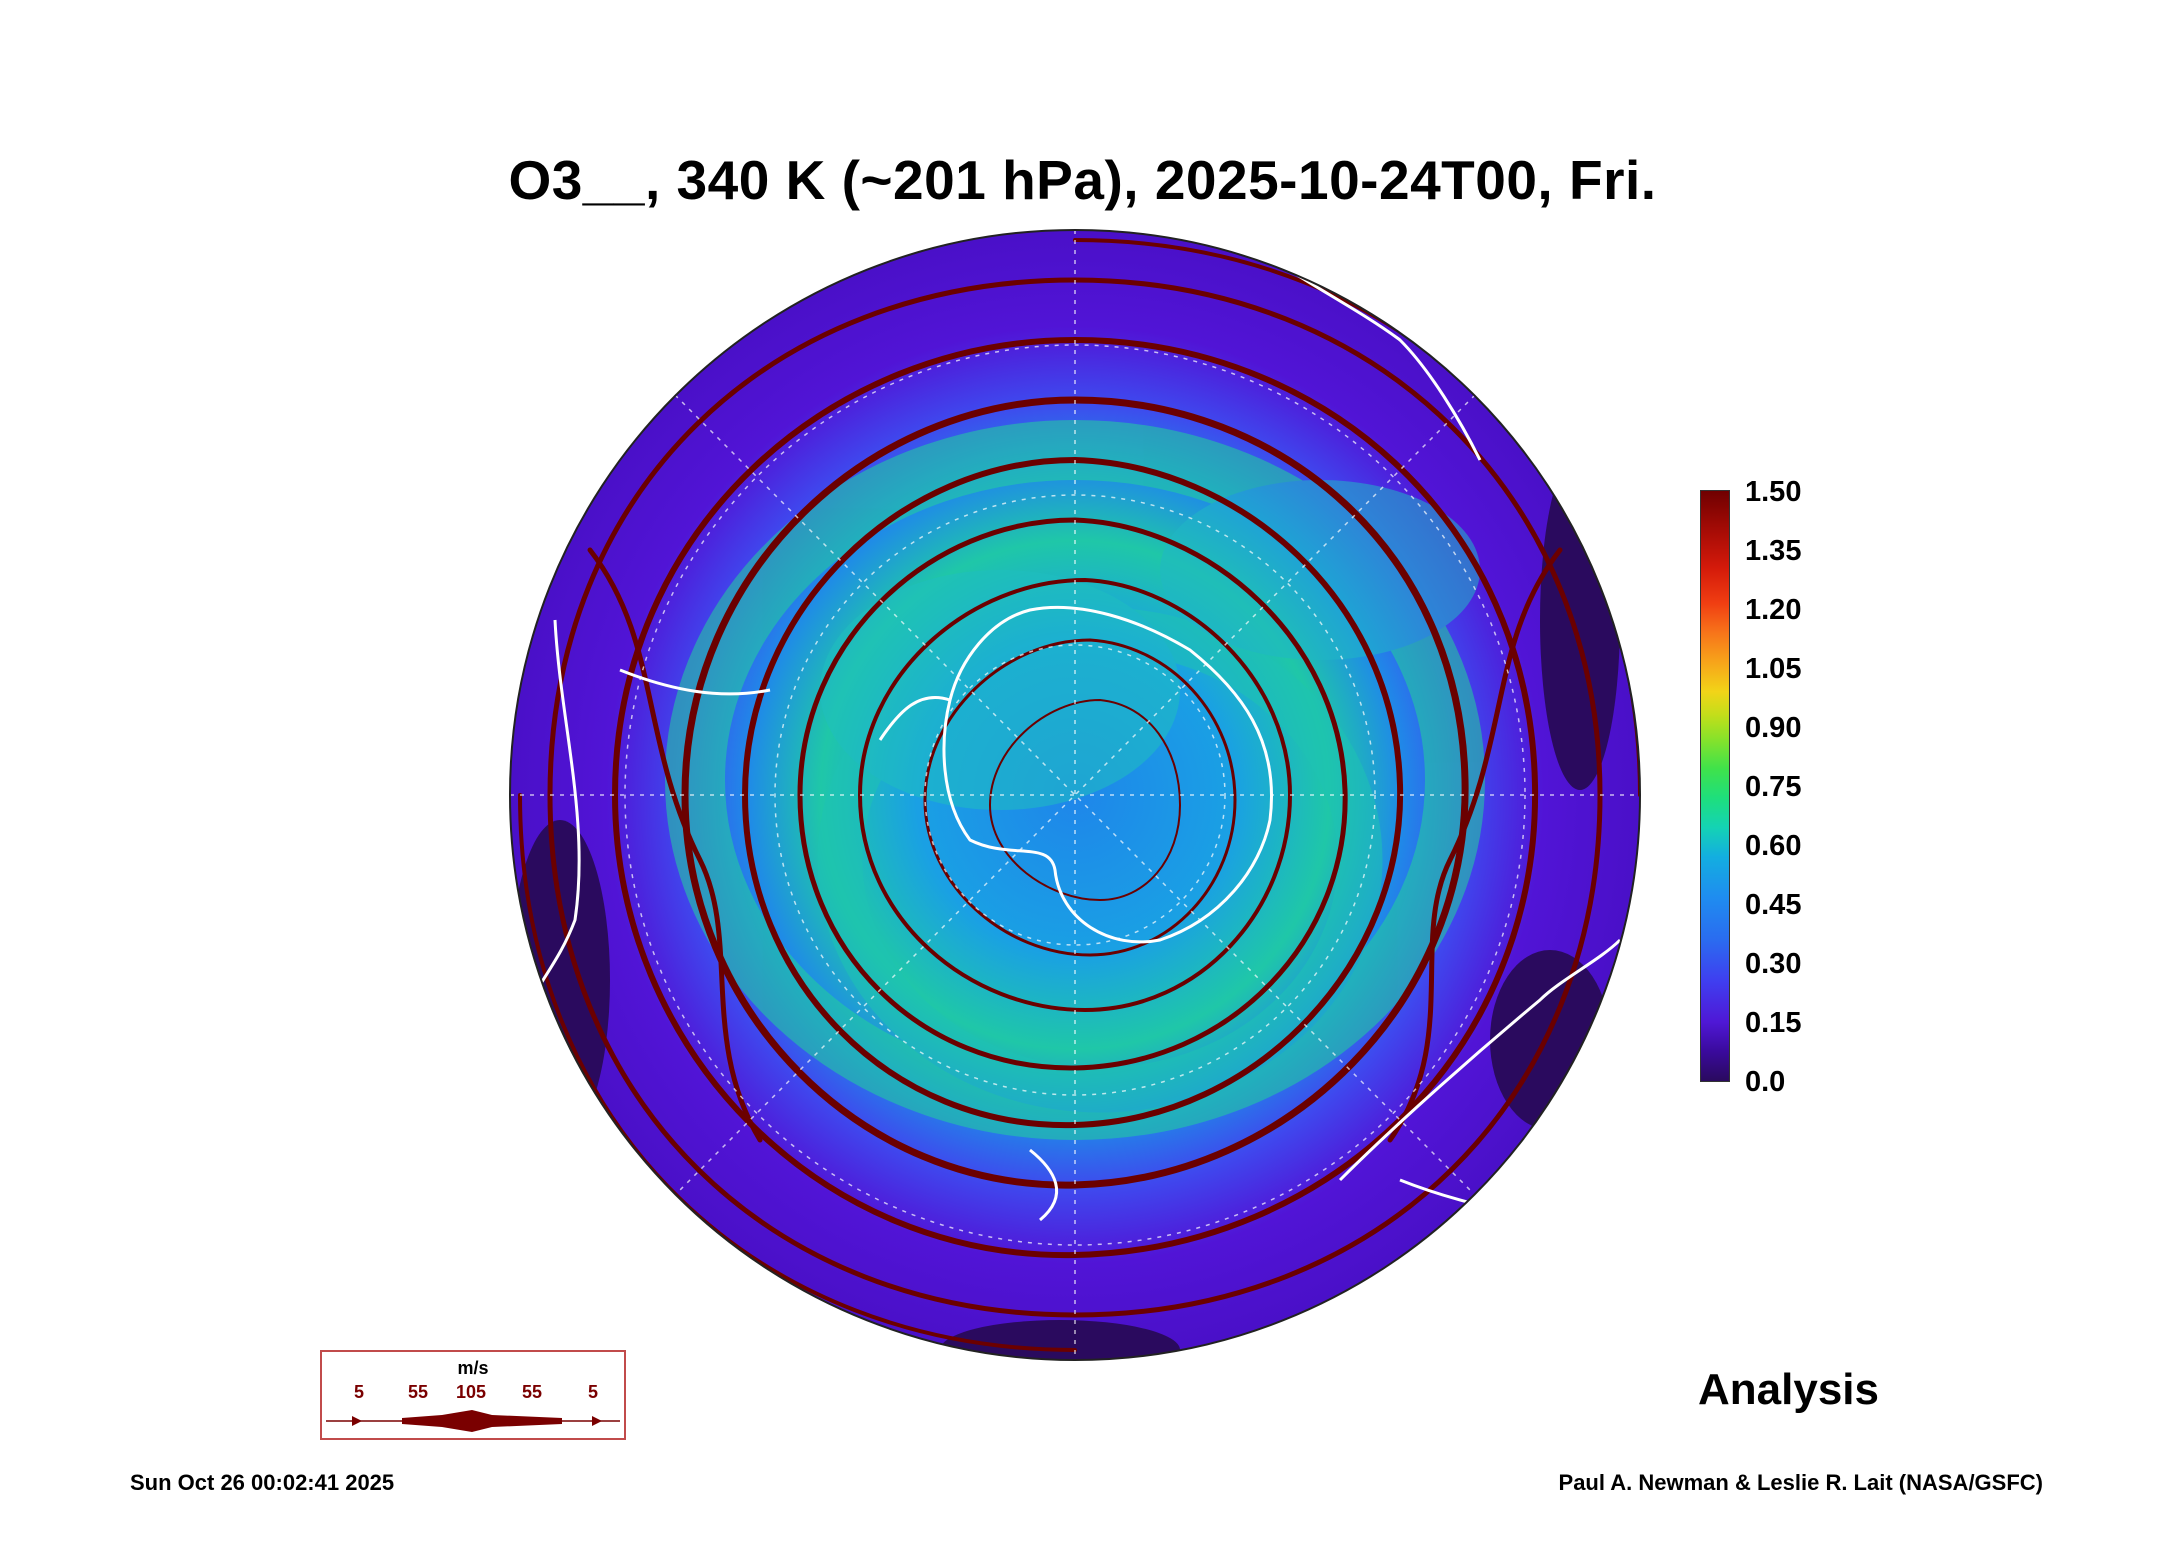  What do you see at coordinates (1773, 610) in the screenshot?
I see `colorbar-tick: 1.20` at bounding box center [1773, 610].